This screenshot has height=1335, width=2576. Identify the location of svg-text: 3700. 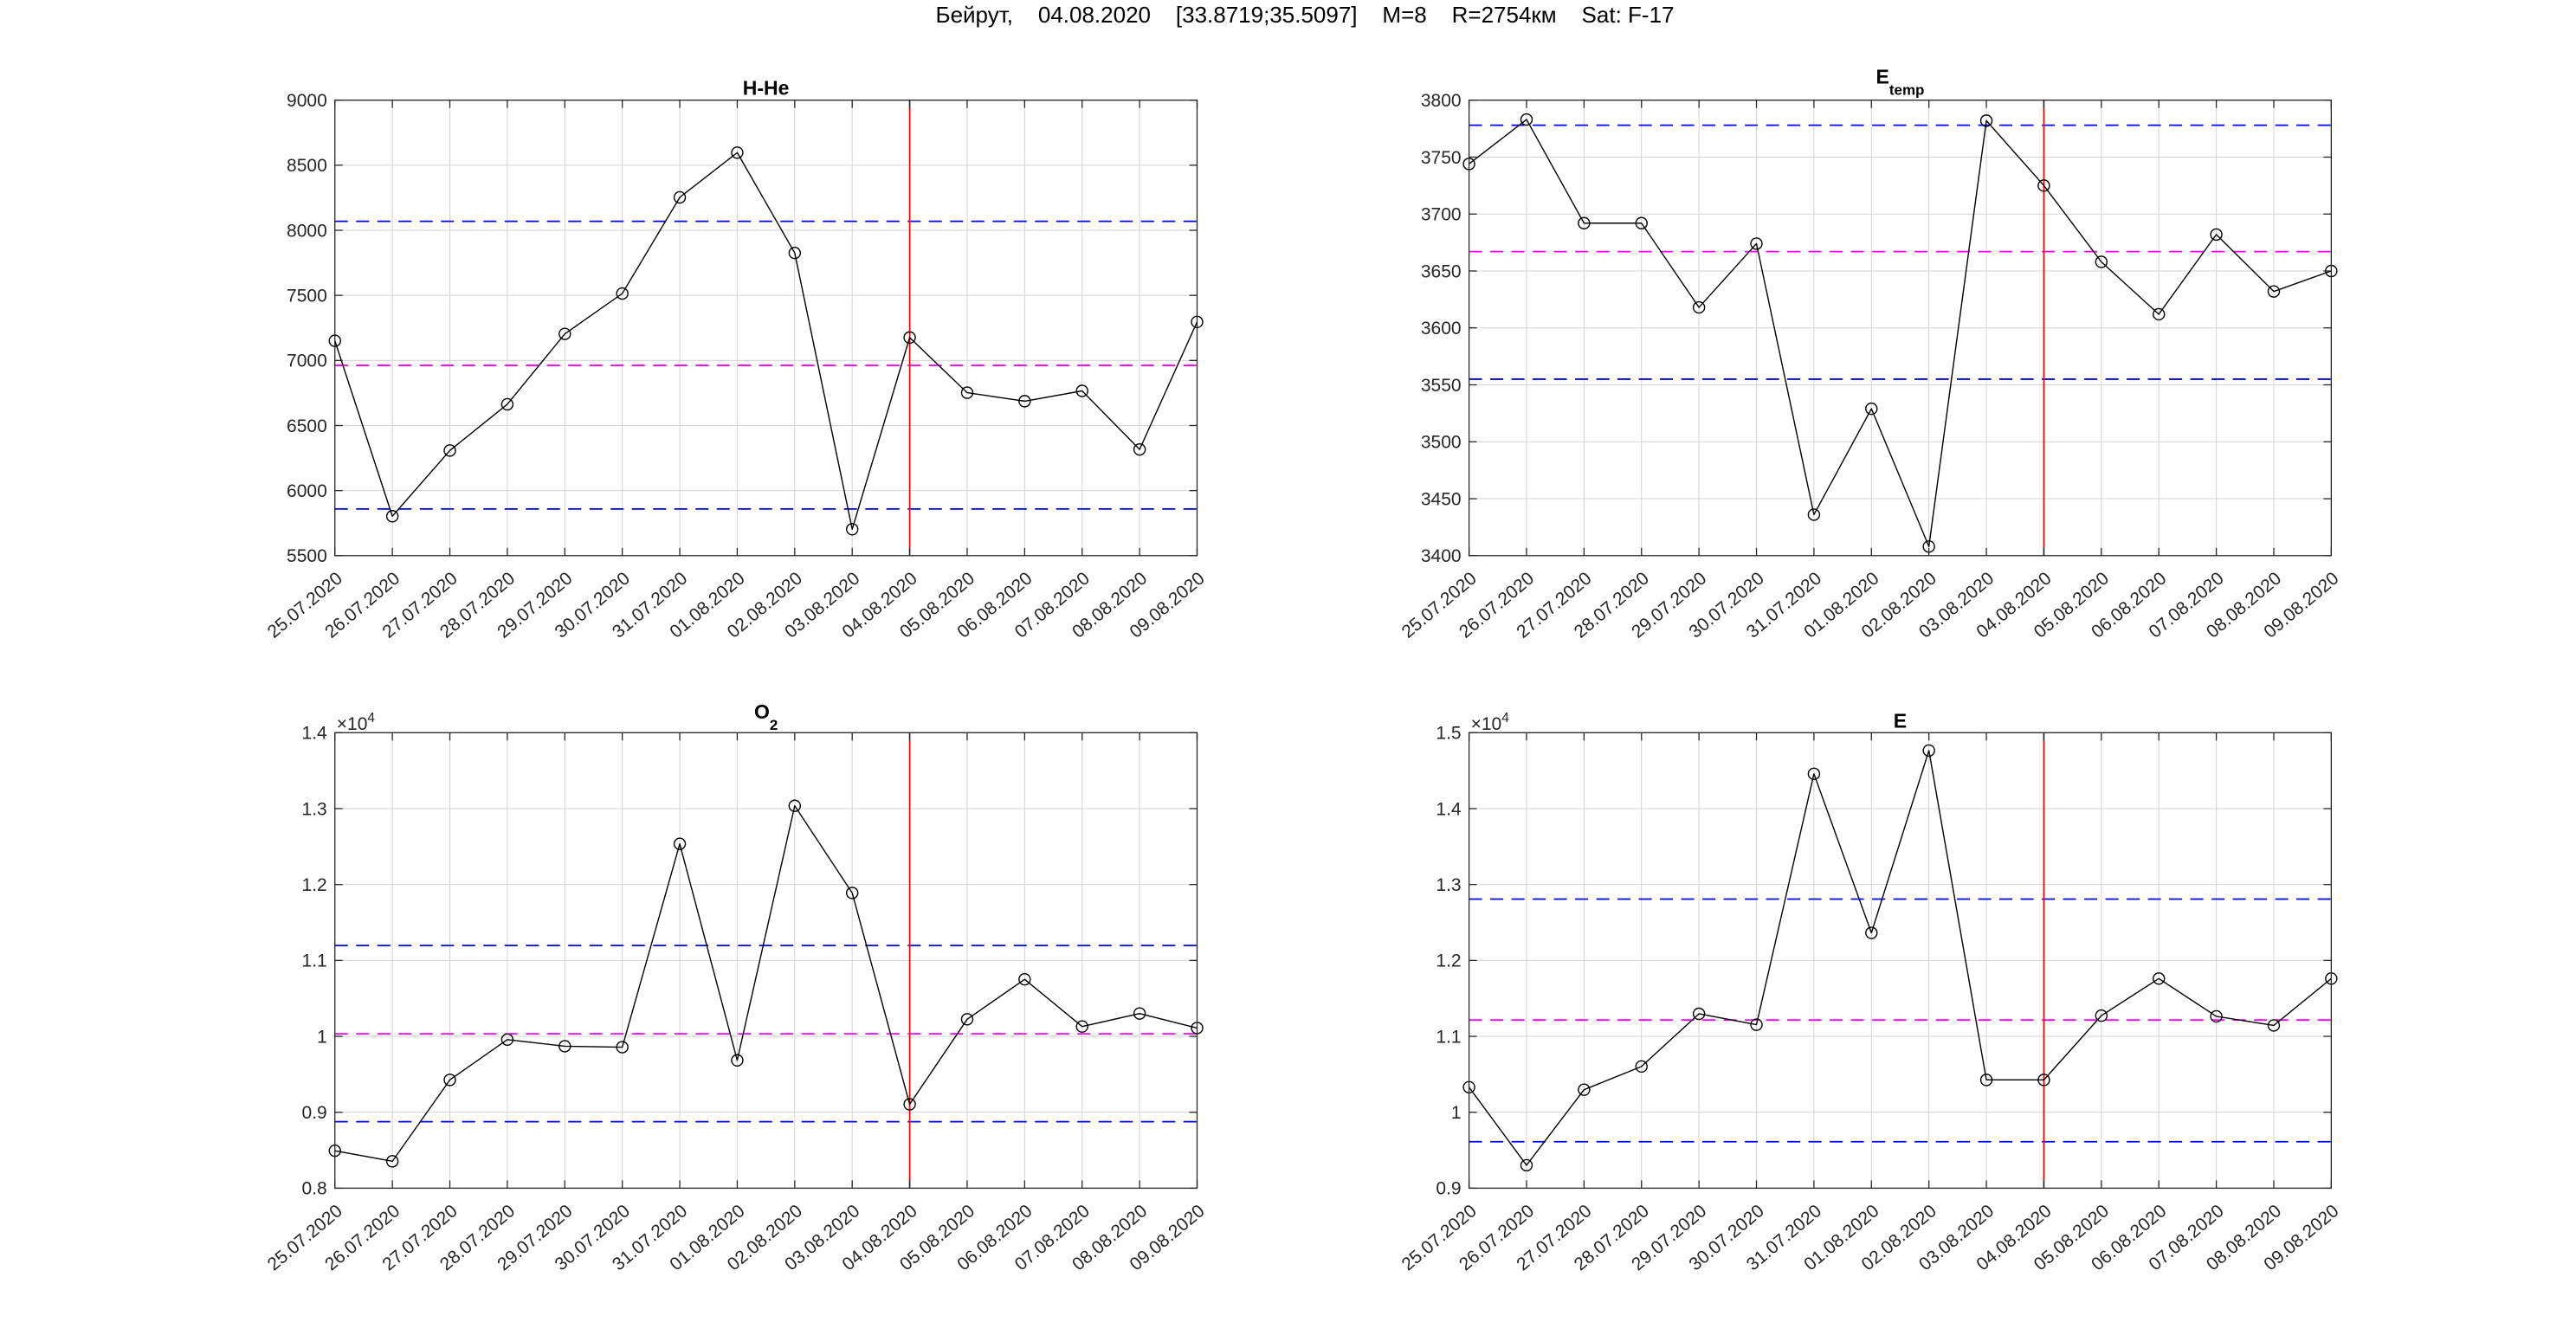
(1441, 215).